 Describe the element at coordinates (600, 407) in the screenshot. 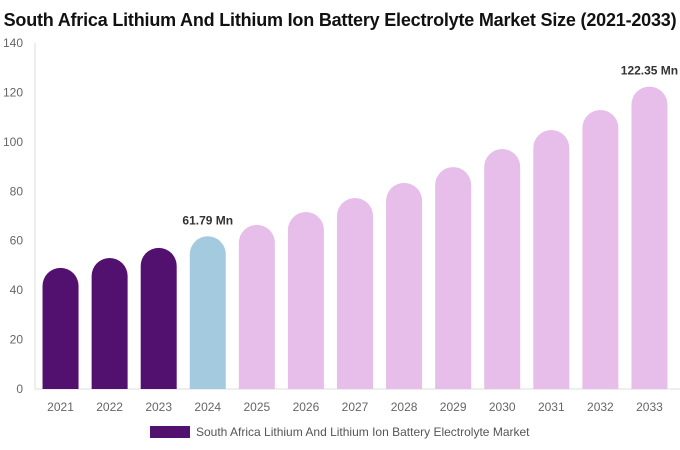

I see `x-tick-label: 2032` at that location.